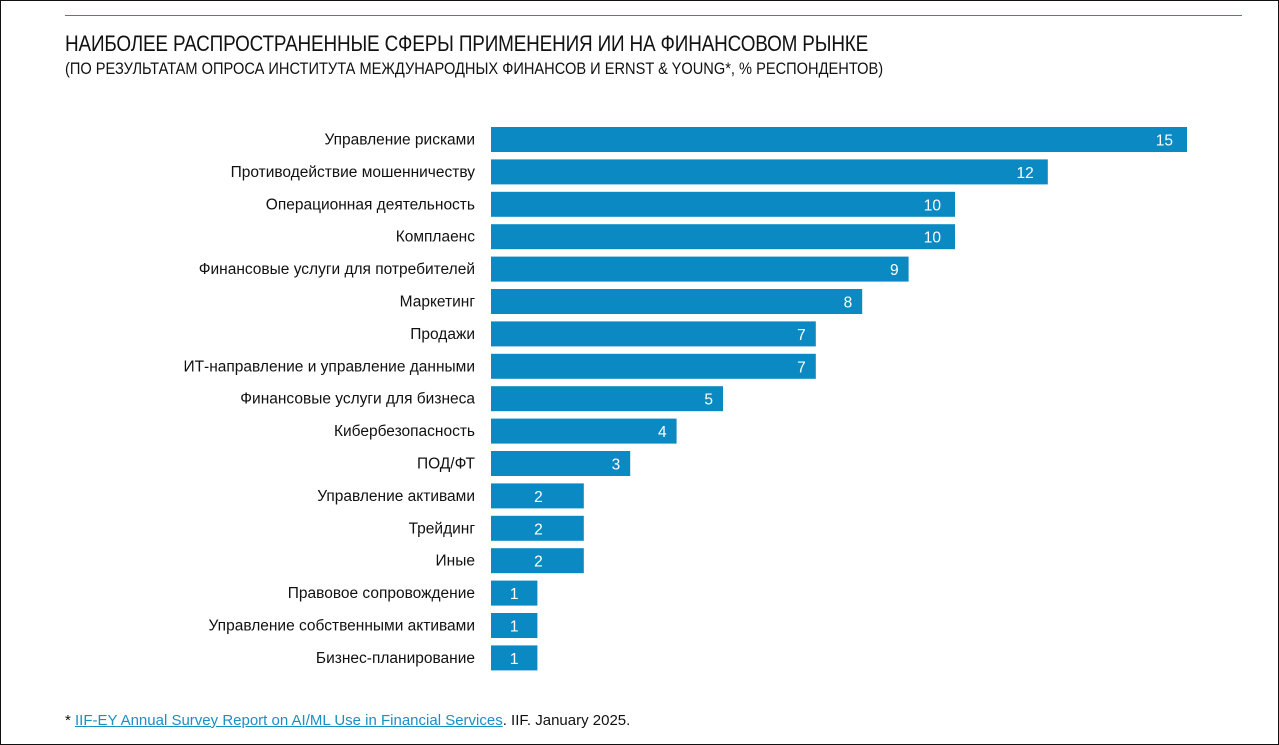 This screenshot has height=745, width=1279. I want to click on category-label: Комплаенс, so click(436, 237).